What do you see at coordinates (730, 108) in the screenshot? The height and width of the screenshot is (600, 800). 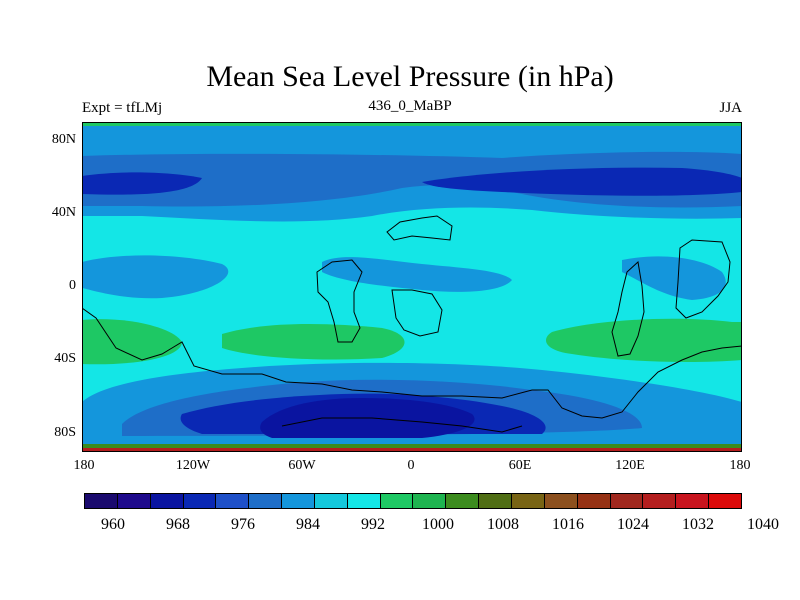 I see `season-label: JJA` at bounding box center [730, 108].